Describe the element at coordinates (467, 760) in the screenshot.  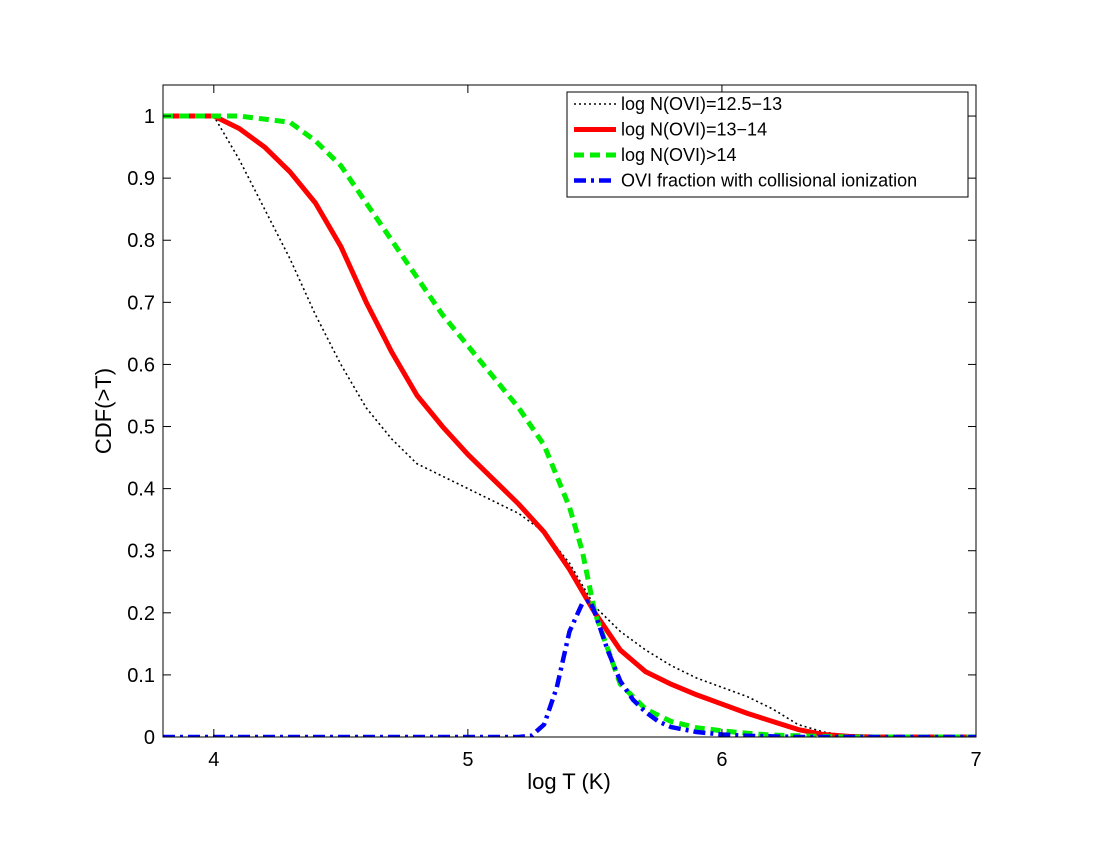
I see `x-tick-label: 5` at that location.